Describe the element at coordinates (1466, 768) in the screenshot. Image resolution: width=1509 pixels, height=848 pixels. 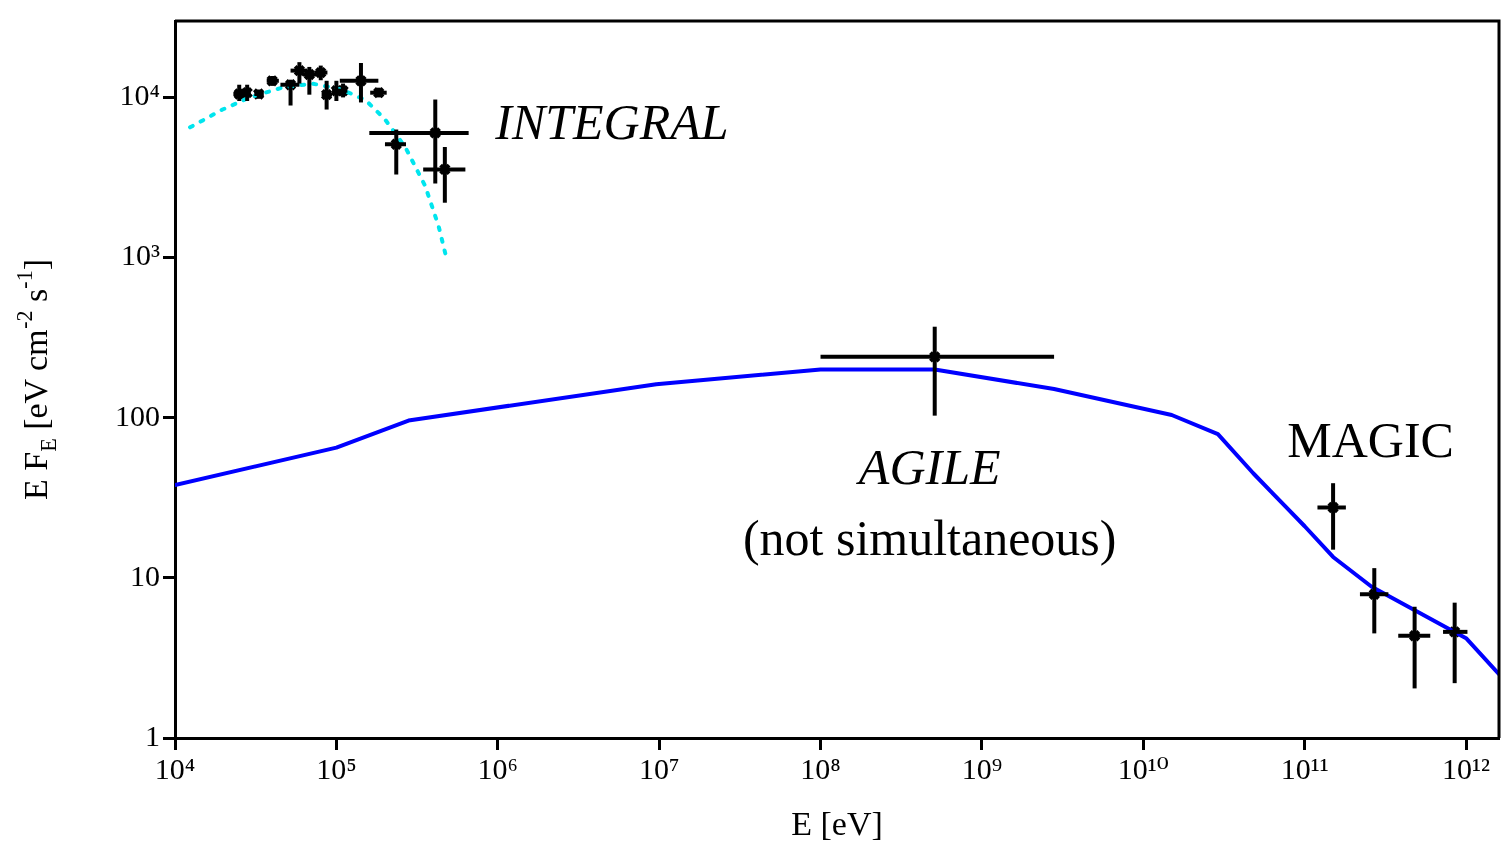
I see `x-tick-label: 10¹²` at that location.